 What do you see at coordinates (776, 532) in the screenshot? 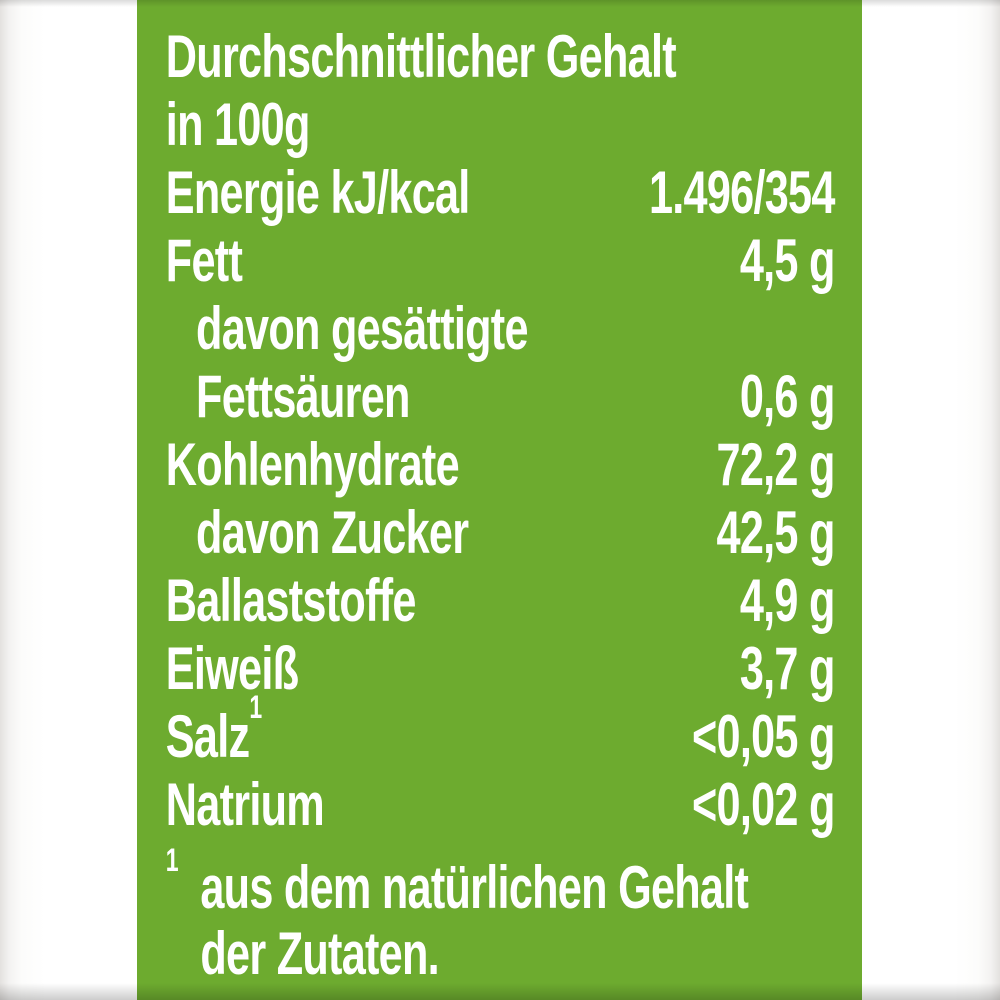
I see `row-sugar-value: 42,5 g` at bounding box center [776, 532].